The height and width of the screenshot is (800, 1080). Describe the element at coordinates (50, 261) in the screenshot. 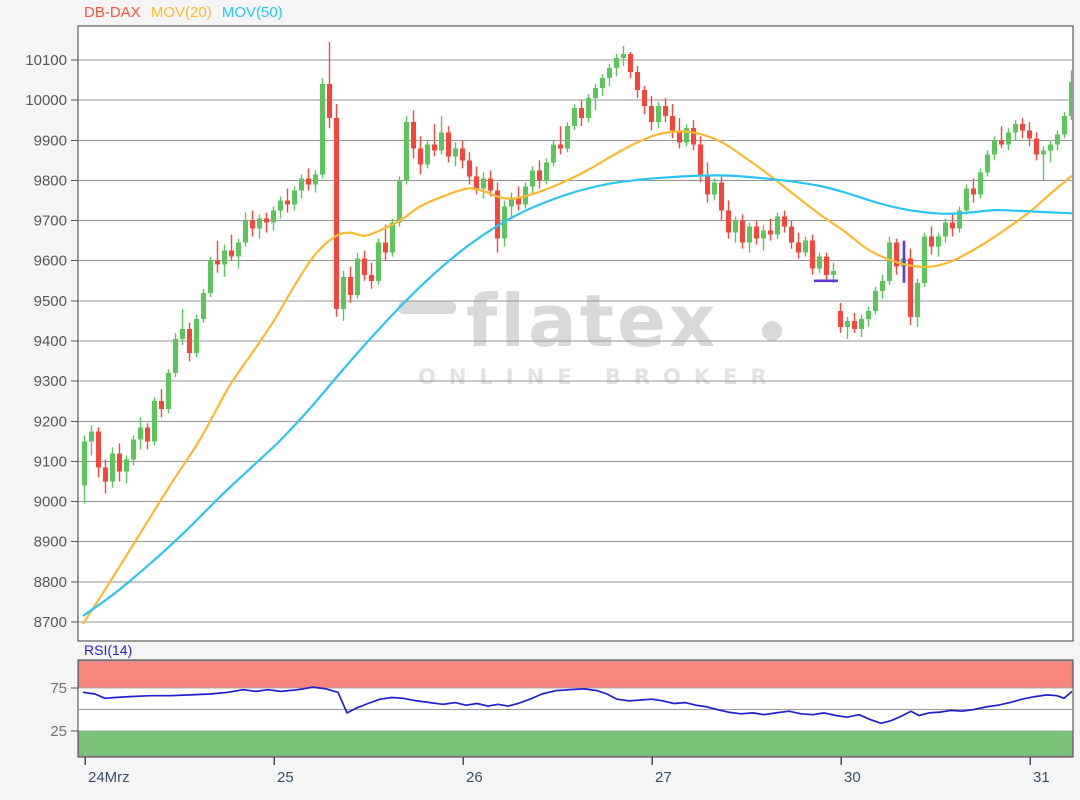

I see `svg-text: 9600` at that location.